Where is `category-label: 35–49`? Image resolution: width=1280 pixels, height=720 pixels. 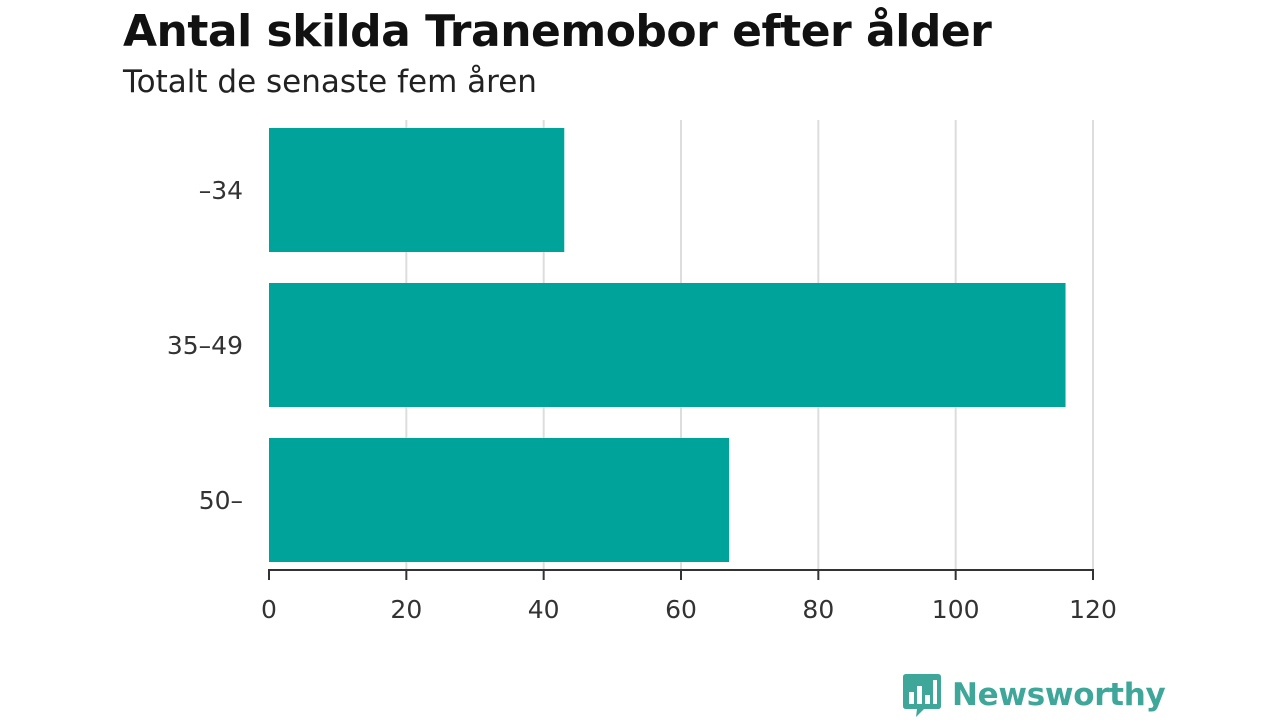 category-label: 35–49 is located at coordinates (205, 345).